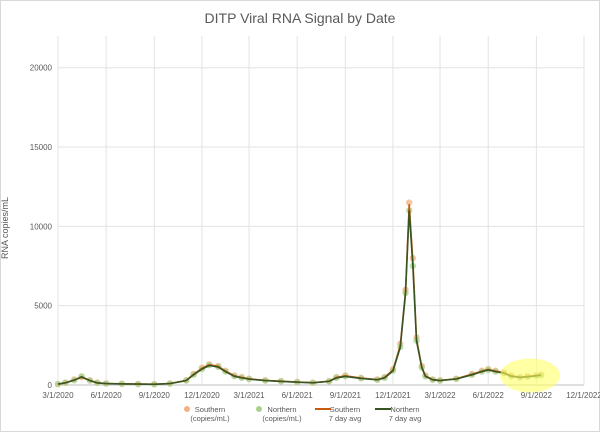 This screenshot has width=600, height=432. Describe the element at coordinates (489, 395) in the screenshot. I see `x-tick-label: 6/1/2022` at that location.